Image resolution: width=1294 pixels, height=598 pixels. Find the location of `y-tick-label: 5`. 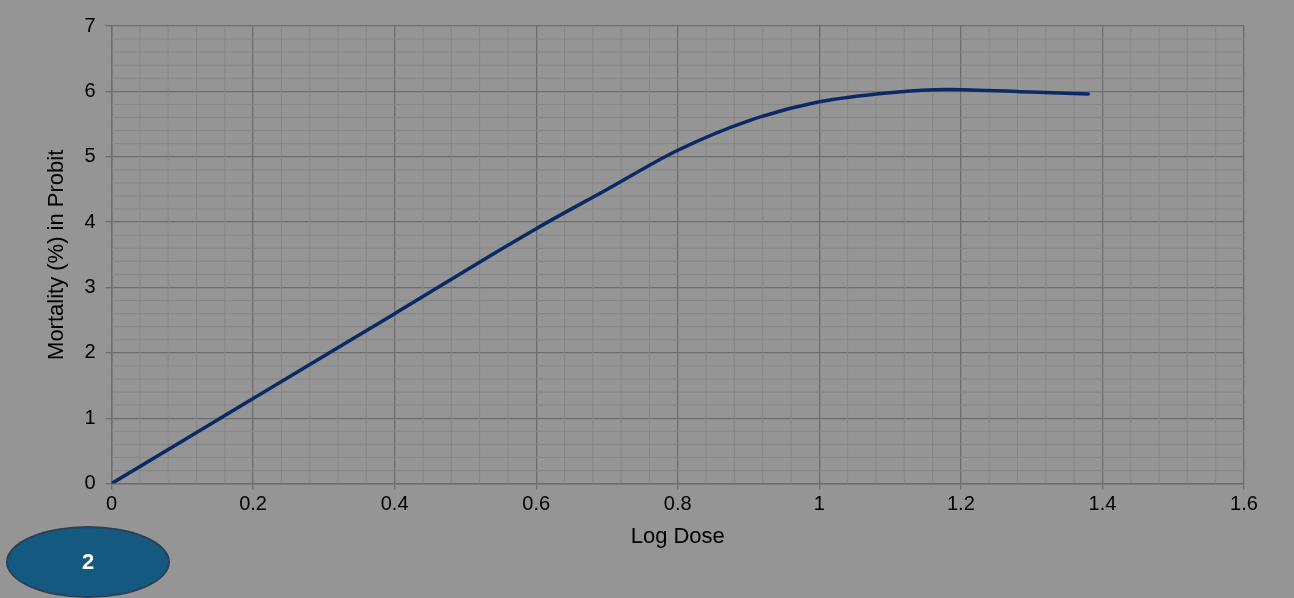

y-tick-label: 5 is located at coordinates (90, 155).